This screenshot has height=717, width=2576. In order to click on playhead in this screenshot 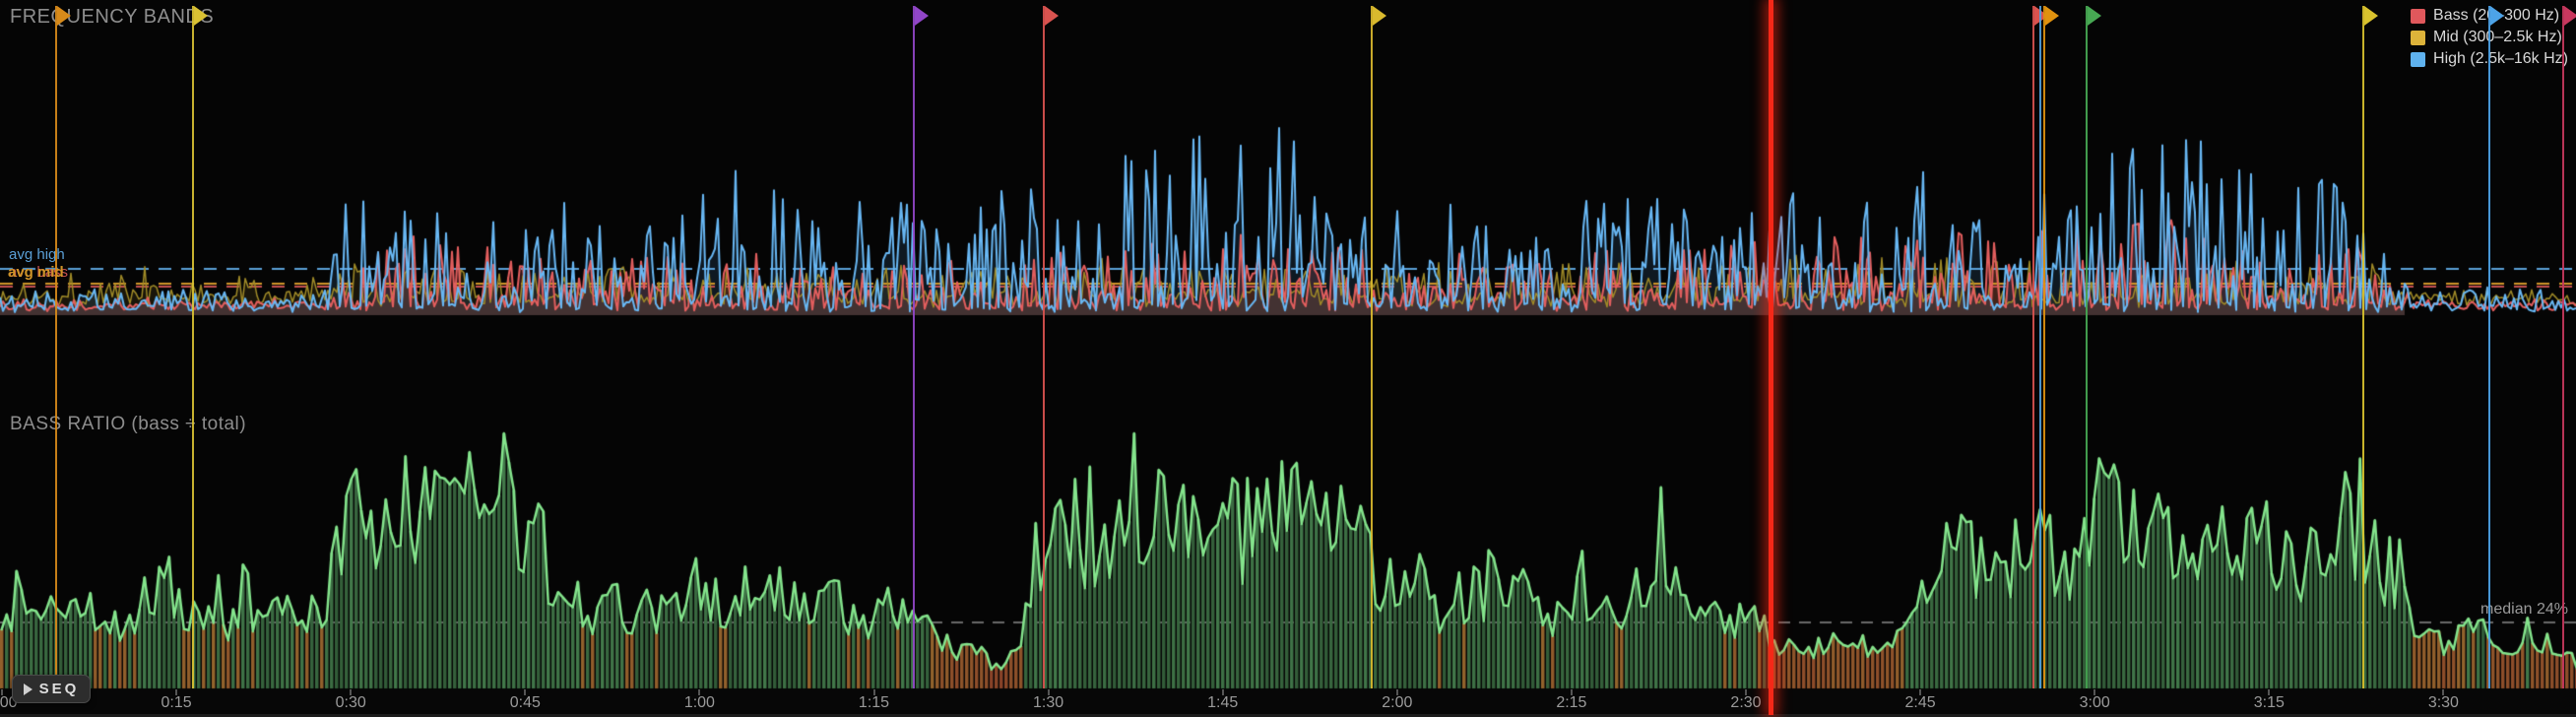, I will do `click(1770, 357)`.